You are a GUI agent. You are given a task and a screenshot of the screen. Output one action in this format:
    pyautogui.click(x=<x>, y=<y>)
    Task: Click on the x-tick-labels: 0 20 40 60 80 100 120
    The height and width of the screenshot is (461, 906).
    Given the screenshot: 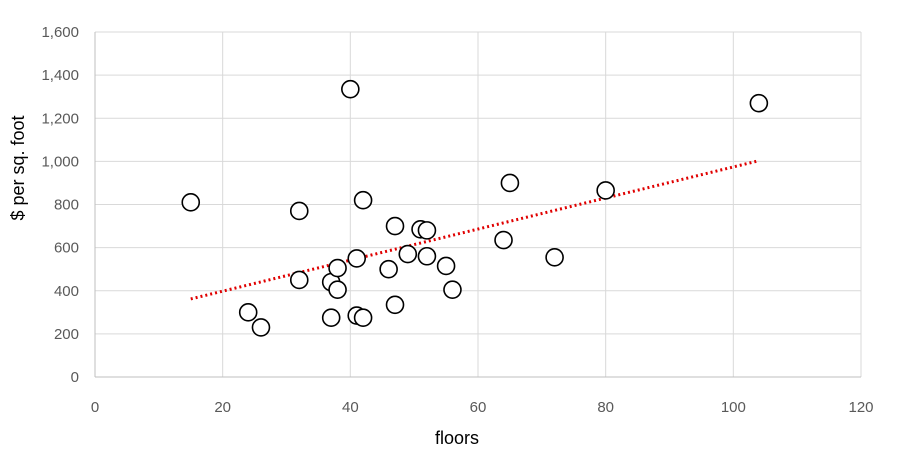 What is the action you would take?
    pyautogui.click(x=482, y=407)
    